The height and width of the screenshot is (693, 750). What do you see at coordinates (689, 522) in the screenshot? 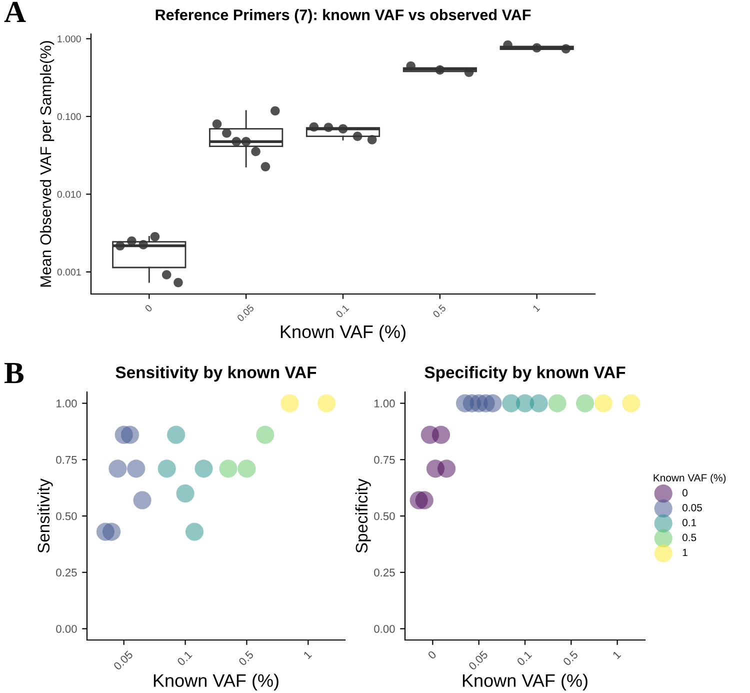
I see `legend-label: 0.1` at bounding box center [689, 522].